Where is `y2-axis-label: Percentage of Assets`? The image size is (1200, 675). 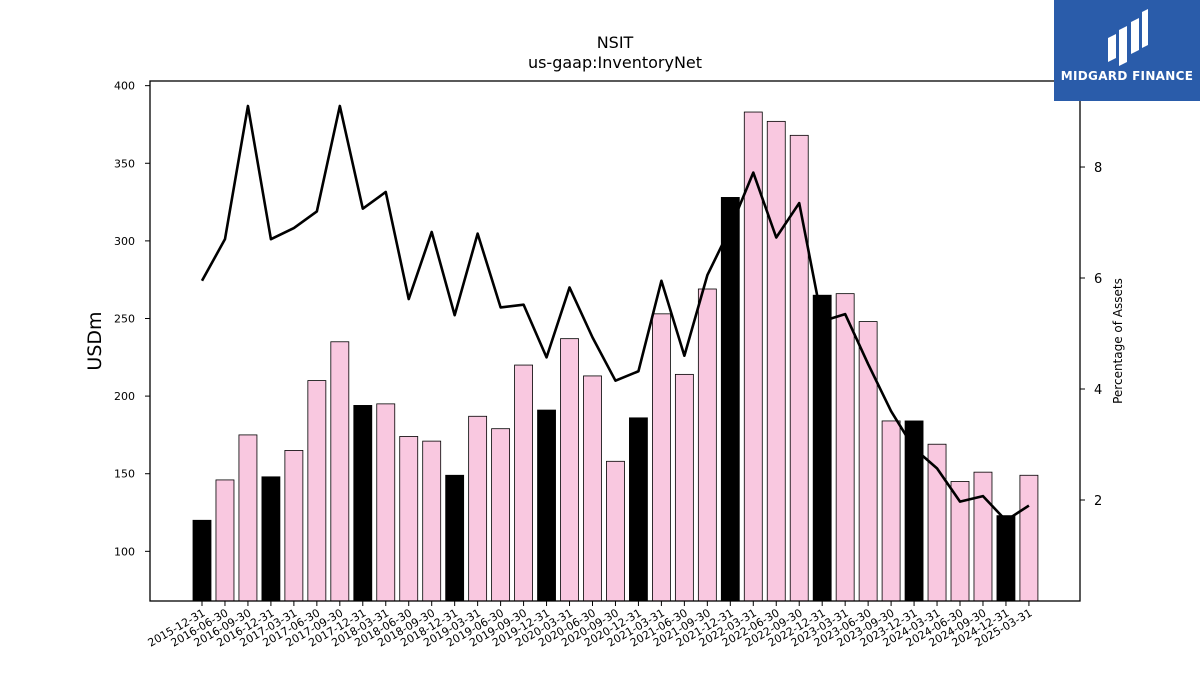
y2-axis-label: Percentage of Assets is located at coordinates (1118, 341).